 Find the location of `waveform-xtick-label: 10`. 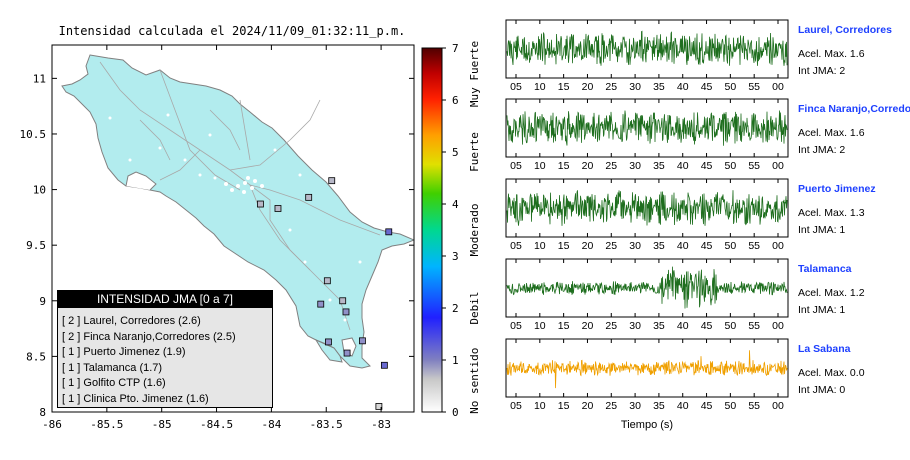

waveform-xtick-label: 10 is located at coordinates (540, 326).